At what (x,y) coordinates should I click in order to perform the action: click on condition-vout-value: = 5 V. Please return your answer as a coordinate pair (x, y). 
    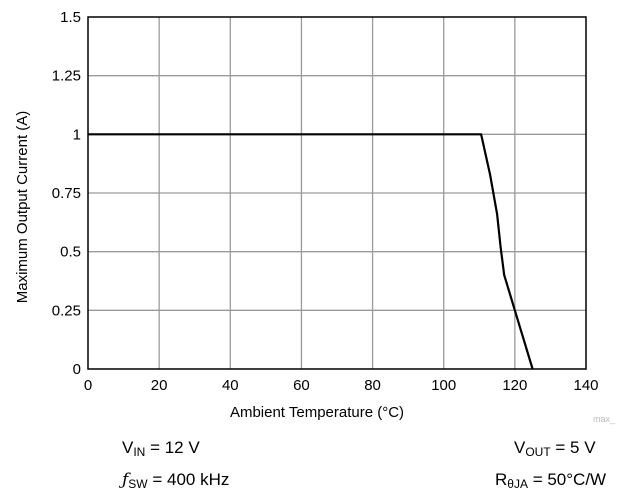
    Looking at the image, I should click on (573, 447).